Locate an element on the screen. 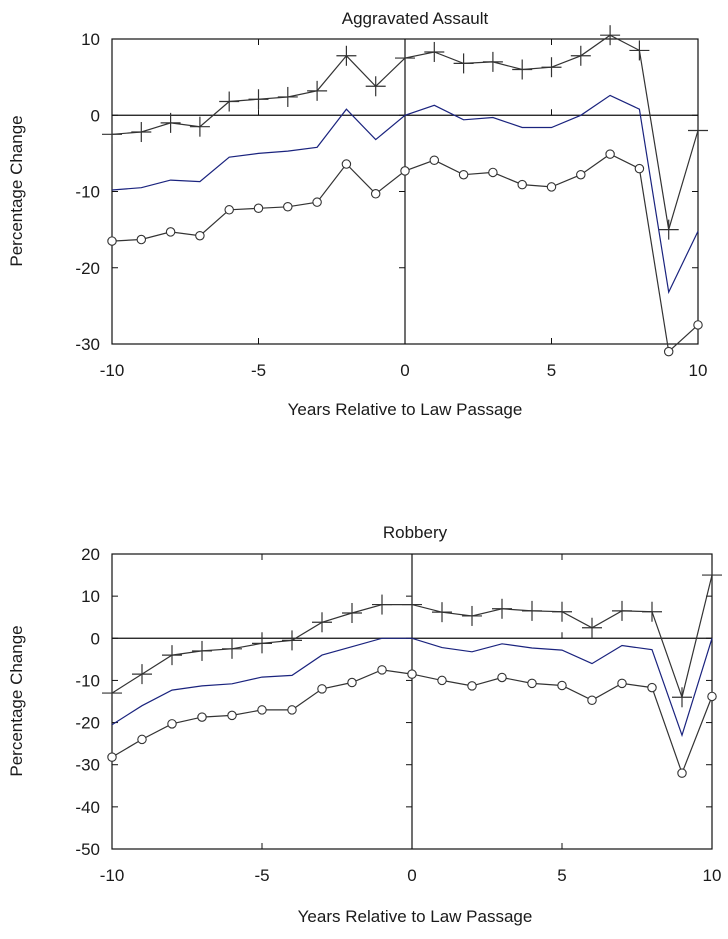 Image resolution: width=728 pixels, height=939 pixels. y-axis-label: Percentage Change is located at coordinates (16, 700).